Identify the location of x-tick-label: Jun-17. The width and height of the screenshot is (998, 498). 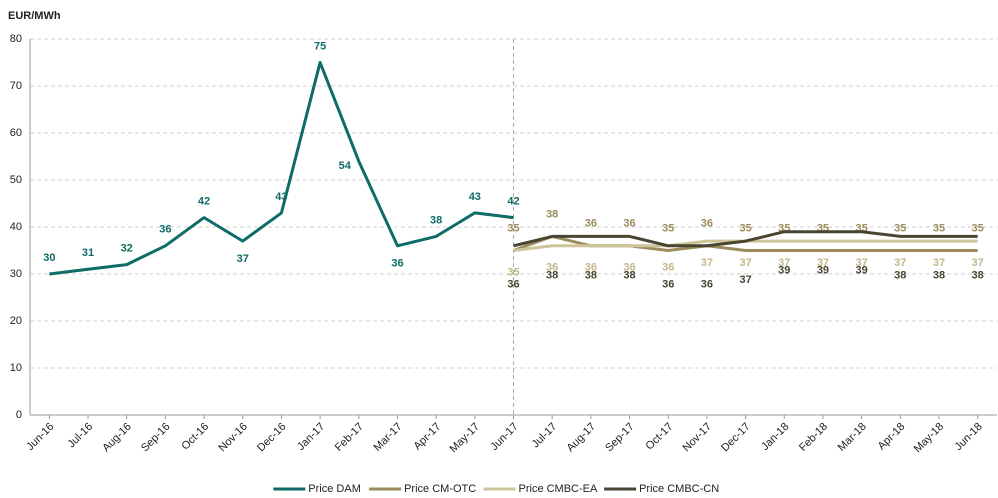
(504, 437).